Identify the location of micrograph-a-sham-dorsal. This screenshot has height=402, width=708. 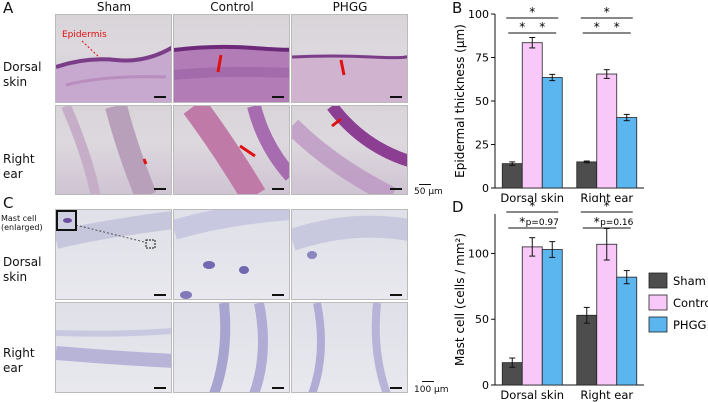
(113, 58).